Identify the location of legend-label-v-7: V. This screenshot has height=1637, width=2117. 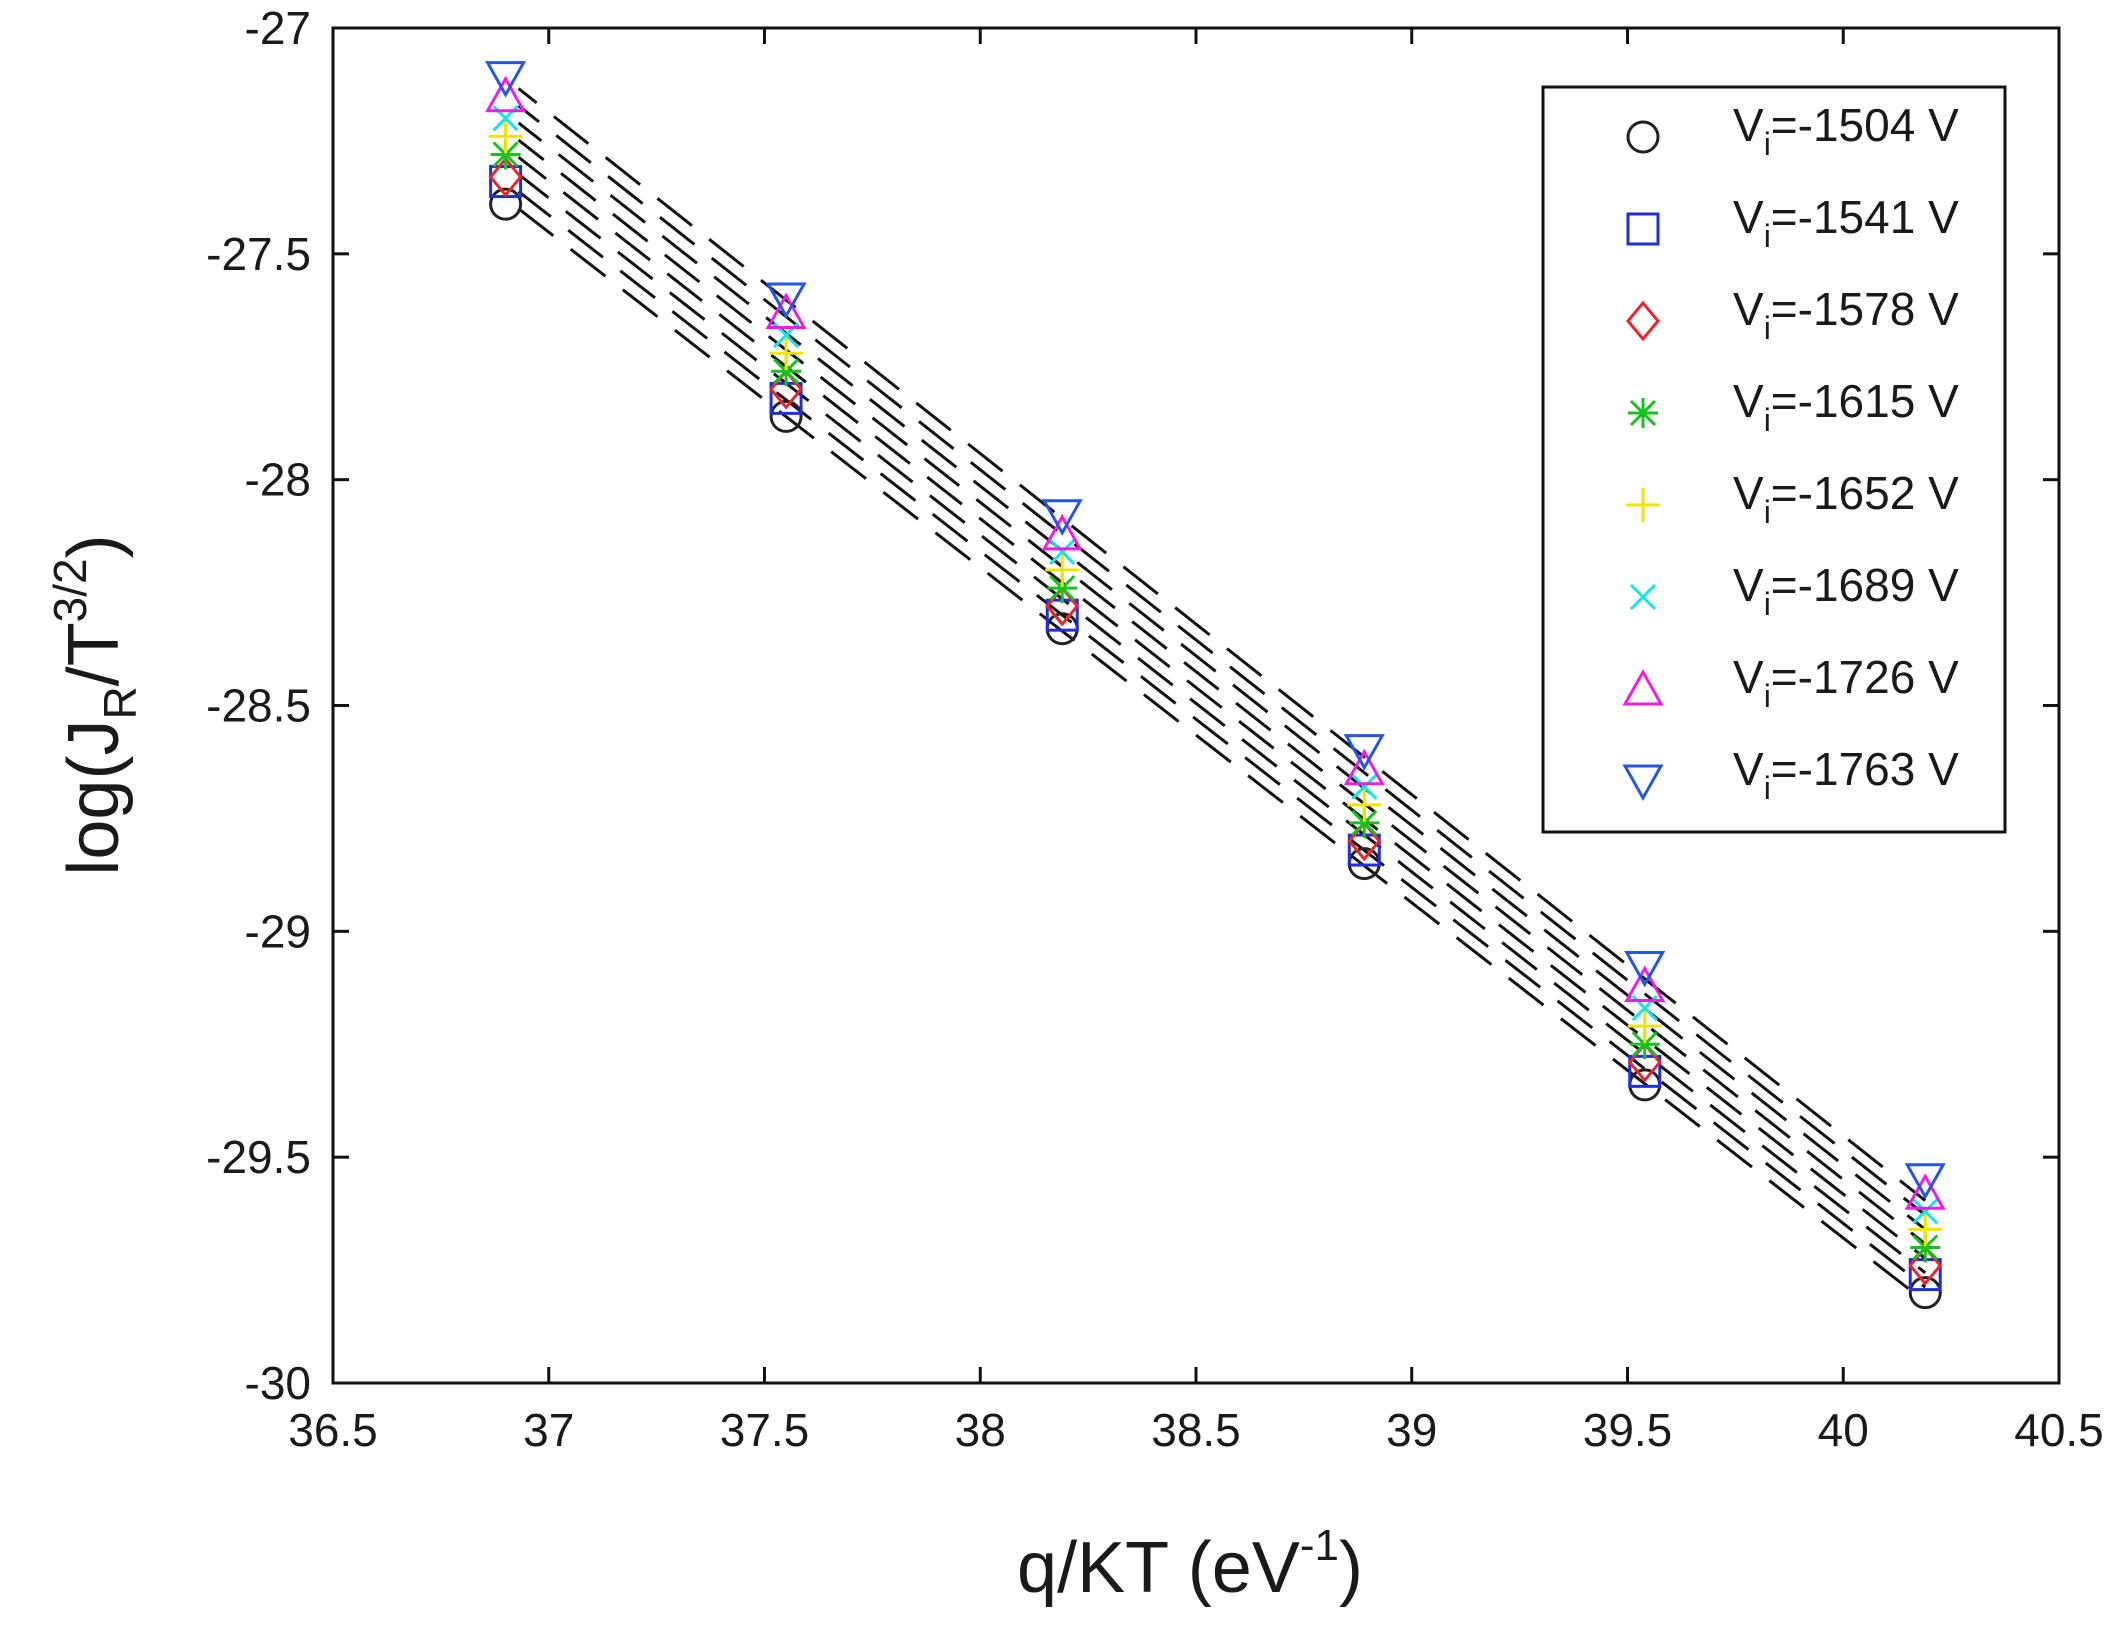
(1748, 677).